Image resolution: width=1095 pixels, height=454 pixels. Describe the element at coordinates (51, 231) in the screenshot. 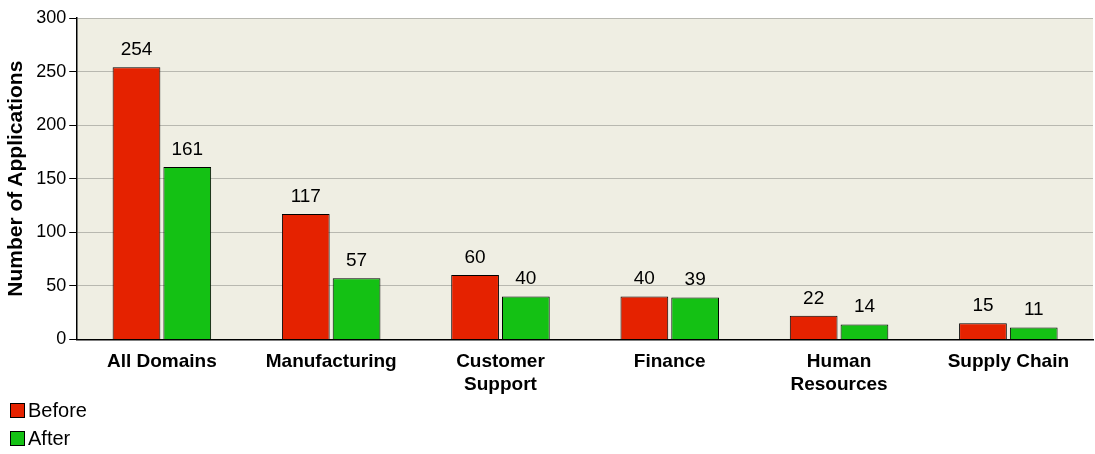

I see `y-tick-label: 100` at that location.